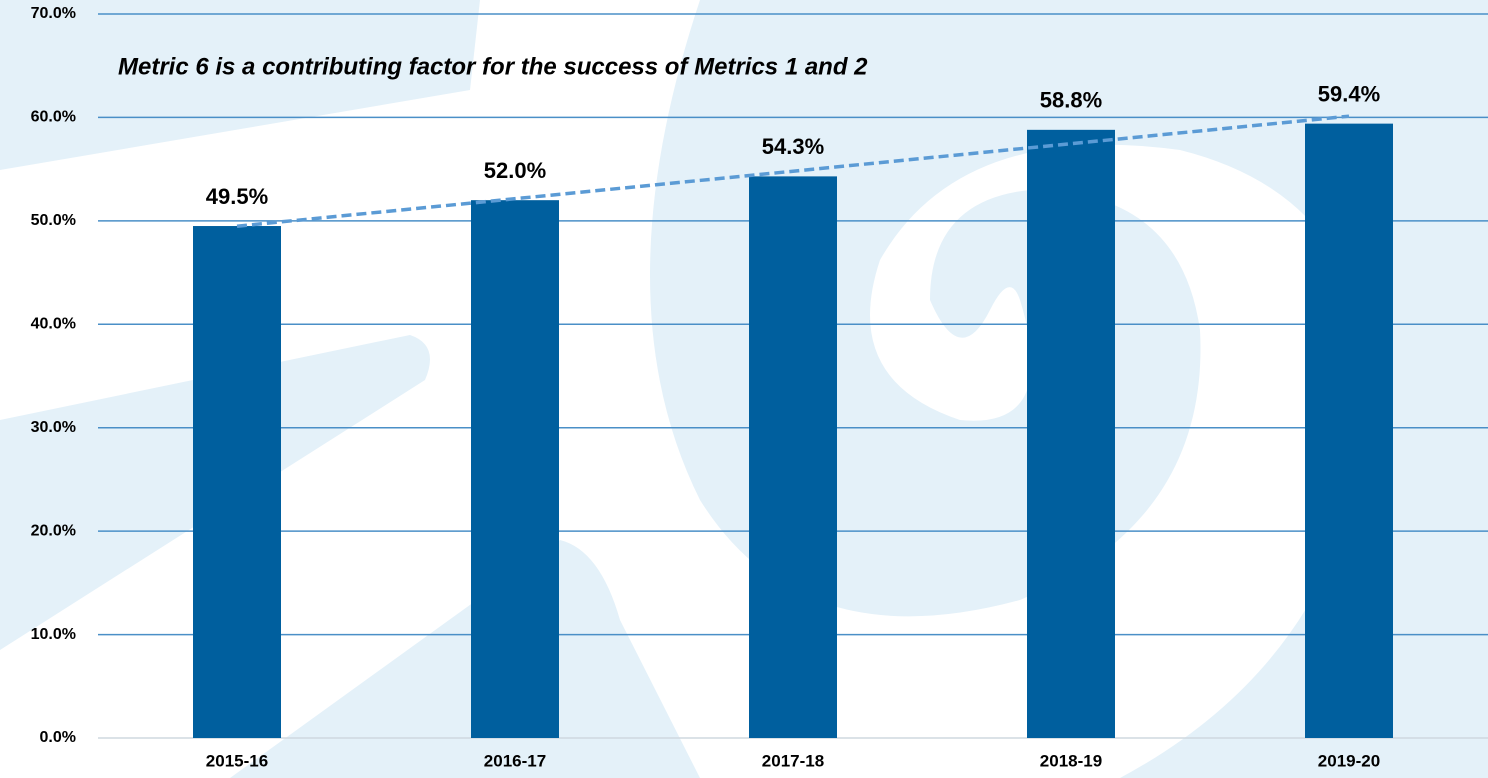 The width and height of the screenshot is (1488, 778). Describe the element at coordinates (53, 324) in the screenshot. I see `y-tick-label: 40.0%` at that location.